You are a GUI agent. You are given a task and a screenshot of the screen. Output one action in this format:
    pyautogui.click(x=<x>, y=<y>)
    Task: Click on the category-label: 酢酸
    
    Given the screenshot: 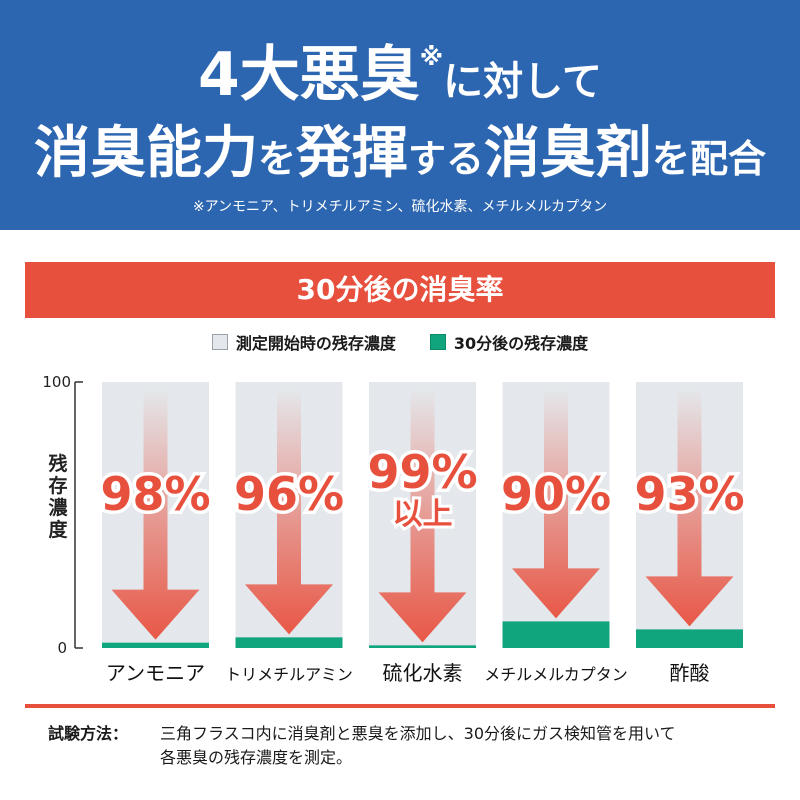 What is the action you would take?
    pyautogui.click(x=690, y=673)
    